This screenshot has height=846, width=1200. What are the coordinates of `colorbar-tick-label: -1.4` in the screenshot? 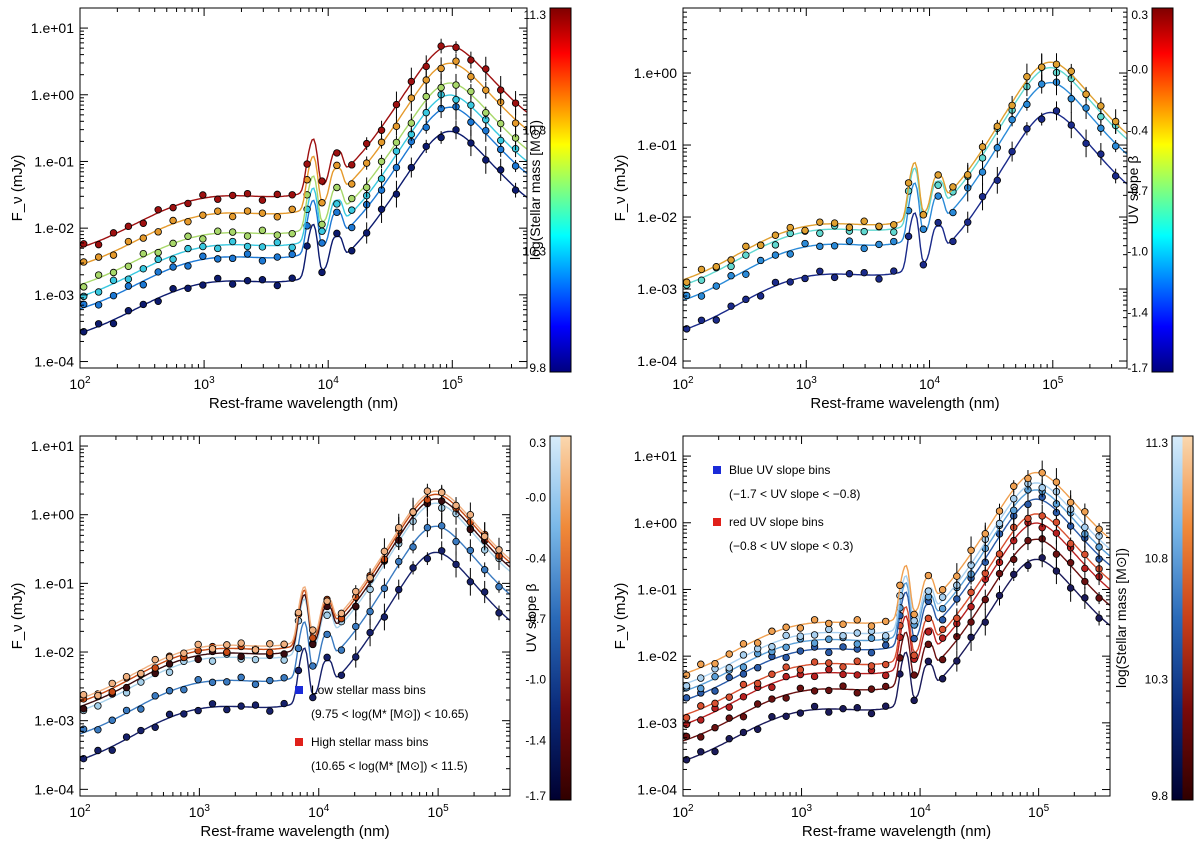 It's located at (535, 740).